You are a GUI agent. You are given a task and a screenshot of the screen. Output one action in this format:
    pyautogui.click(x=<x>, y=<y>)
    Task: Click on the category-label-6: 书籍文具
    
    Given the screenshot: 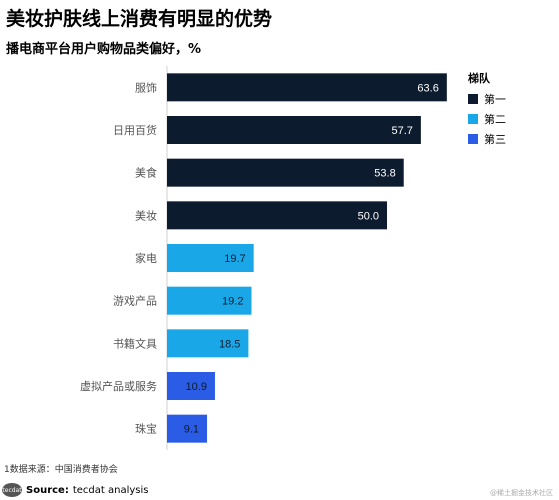 What is the action you would take?
    pyautogui.click(x=135, y=343)
    